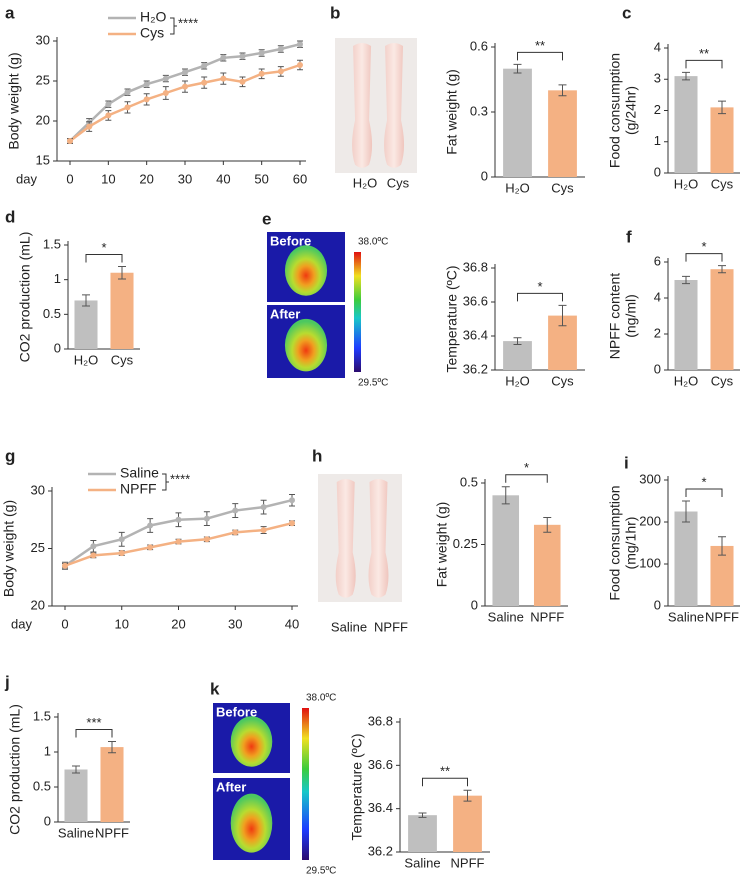 The height and width of the screenshot is (877, 744). What do you see at coordinates (452, 318) in the screenshot?
I see `y-axis-label: Temperature (ºC)` at bounding box center [452, 318].